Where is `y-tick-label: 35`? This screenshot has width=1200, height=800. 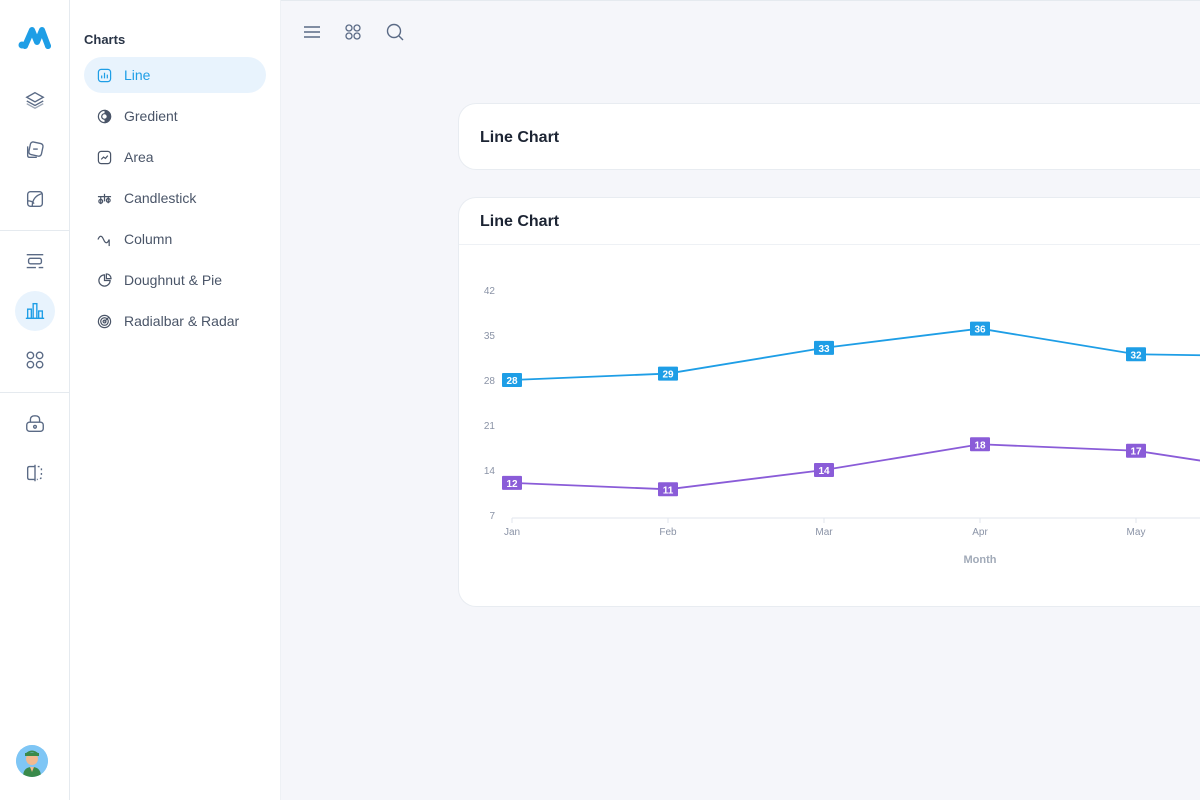 y-tick-label: 35 is located at coordinates (490, 336).